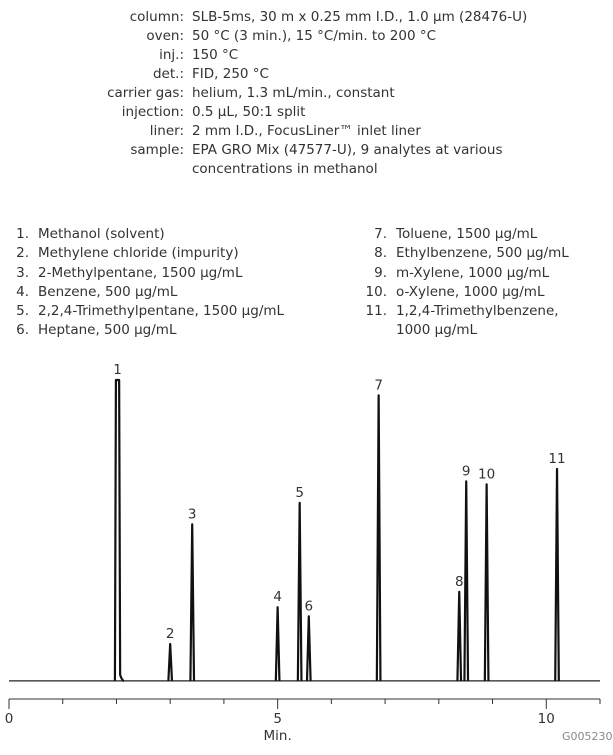 Image resolution: width=613 pixels, height=755 pixels. What do you see at coordinates (306, 55) in the screenshot?
I see `condition-row: inj.: 150 °C` at bounding box center [306, 55].